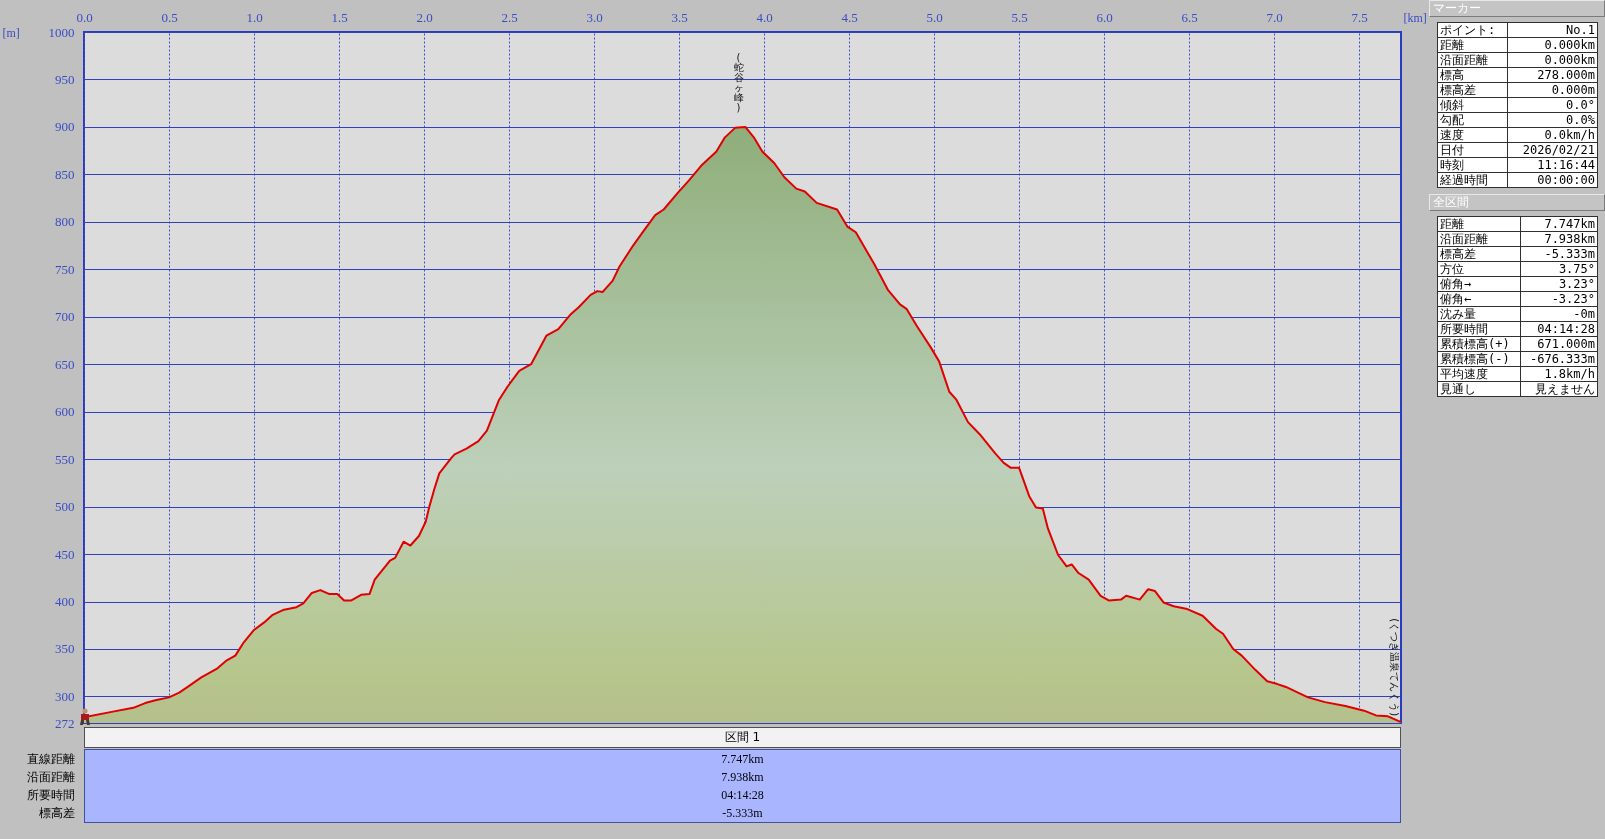  Describe the element at coordinates (1559, 284) in the screenshot. I see `text: 3.23°` at that location.